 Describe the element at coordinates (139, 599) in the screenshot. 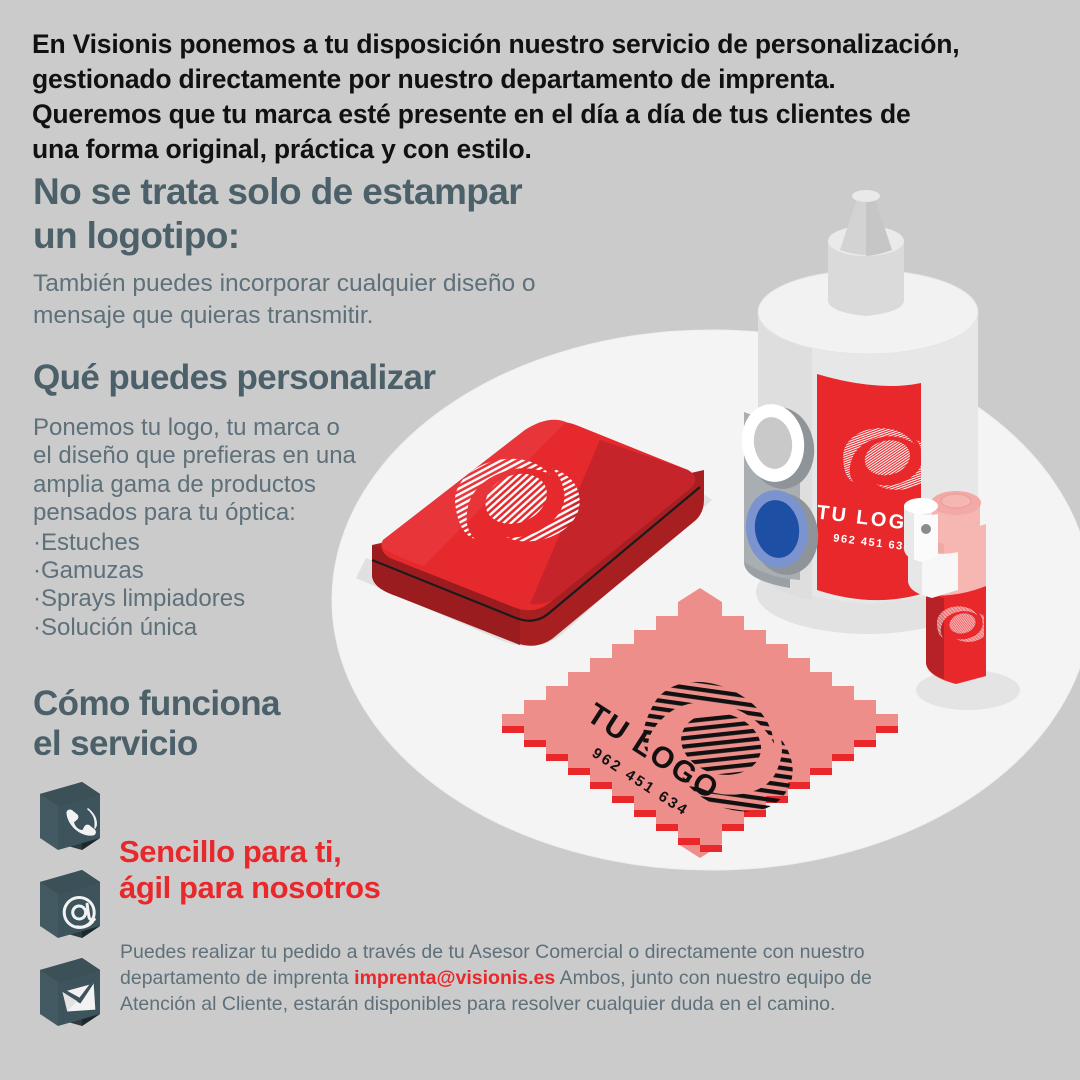

I see `list-item: ·Sprays limpiadores` at that location.